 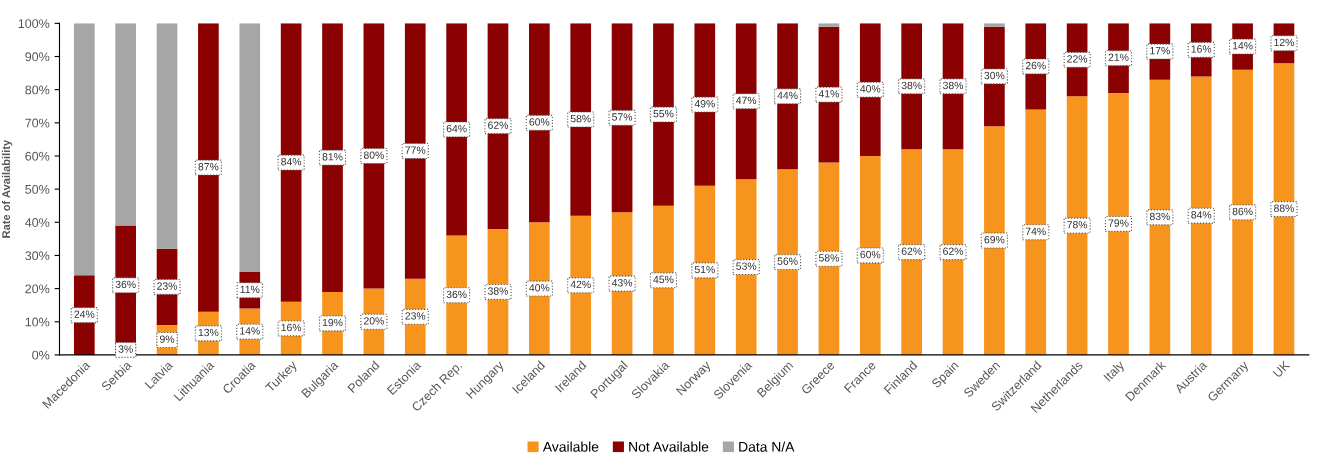 I want to click on data-label: 86%, so click(x=1242, y=211).